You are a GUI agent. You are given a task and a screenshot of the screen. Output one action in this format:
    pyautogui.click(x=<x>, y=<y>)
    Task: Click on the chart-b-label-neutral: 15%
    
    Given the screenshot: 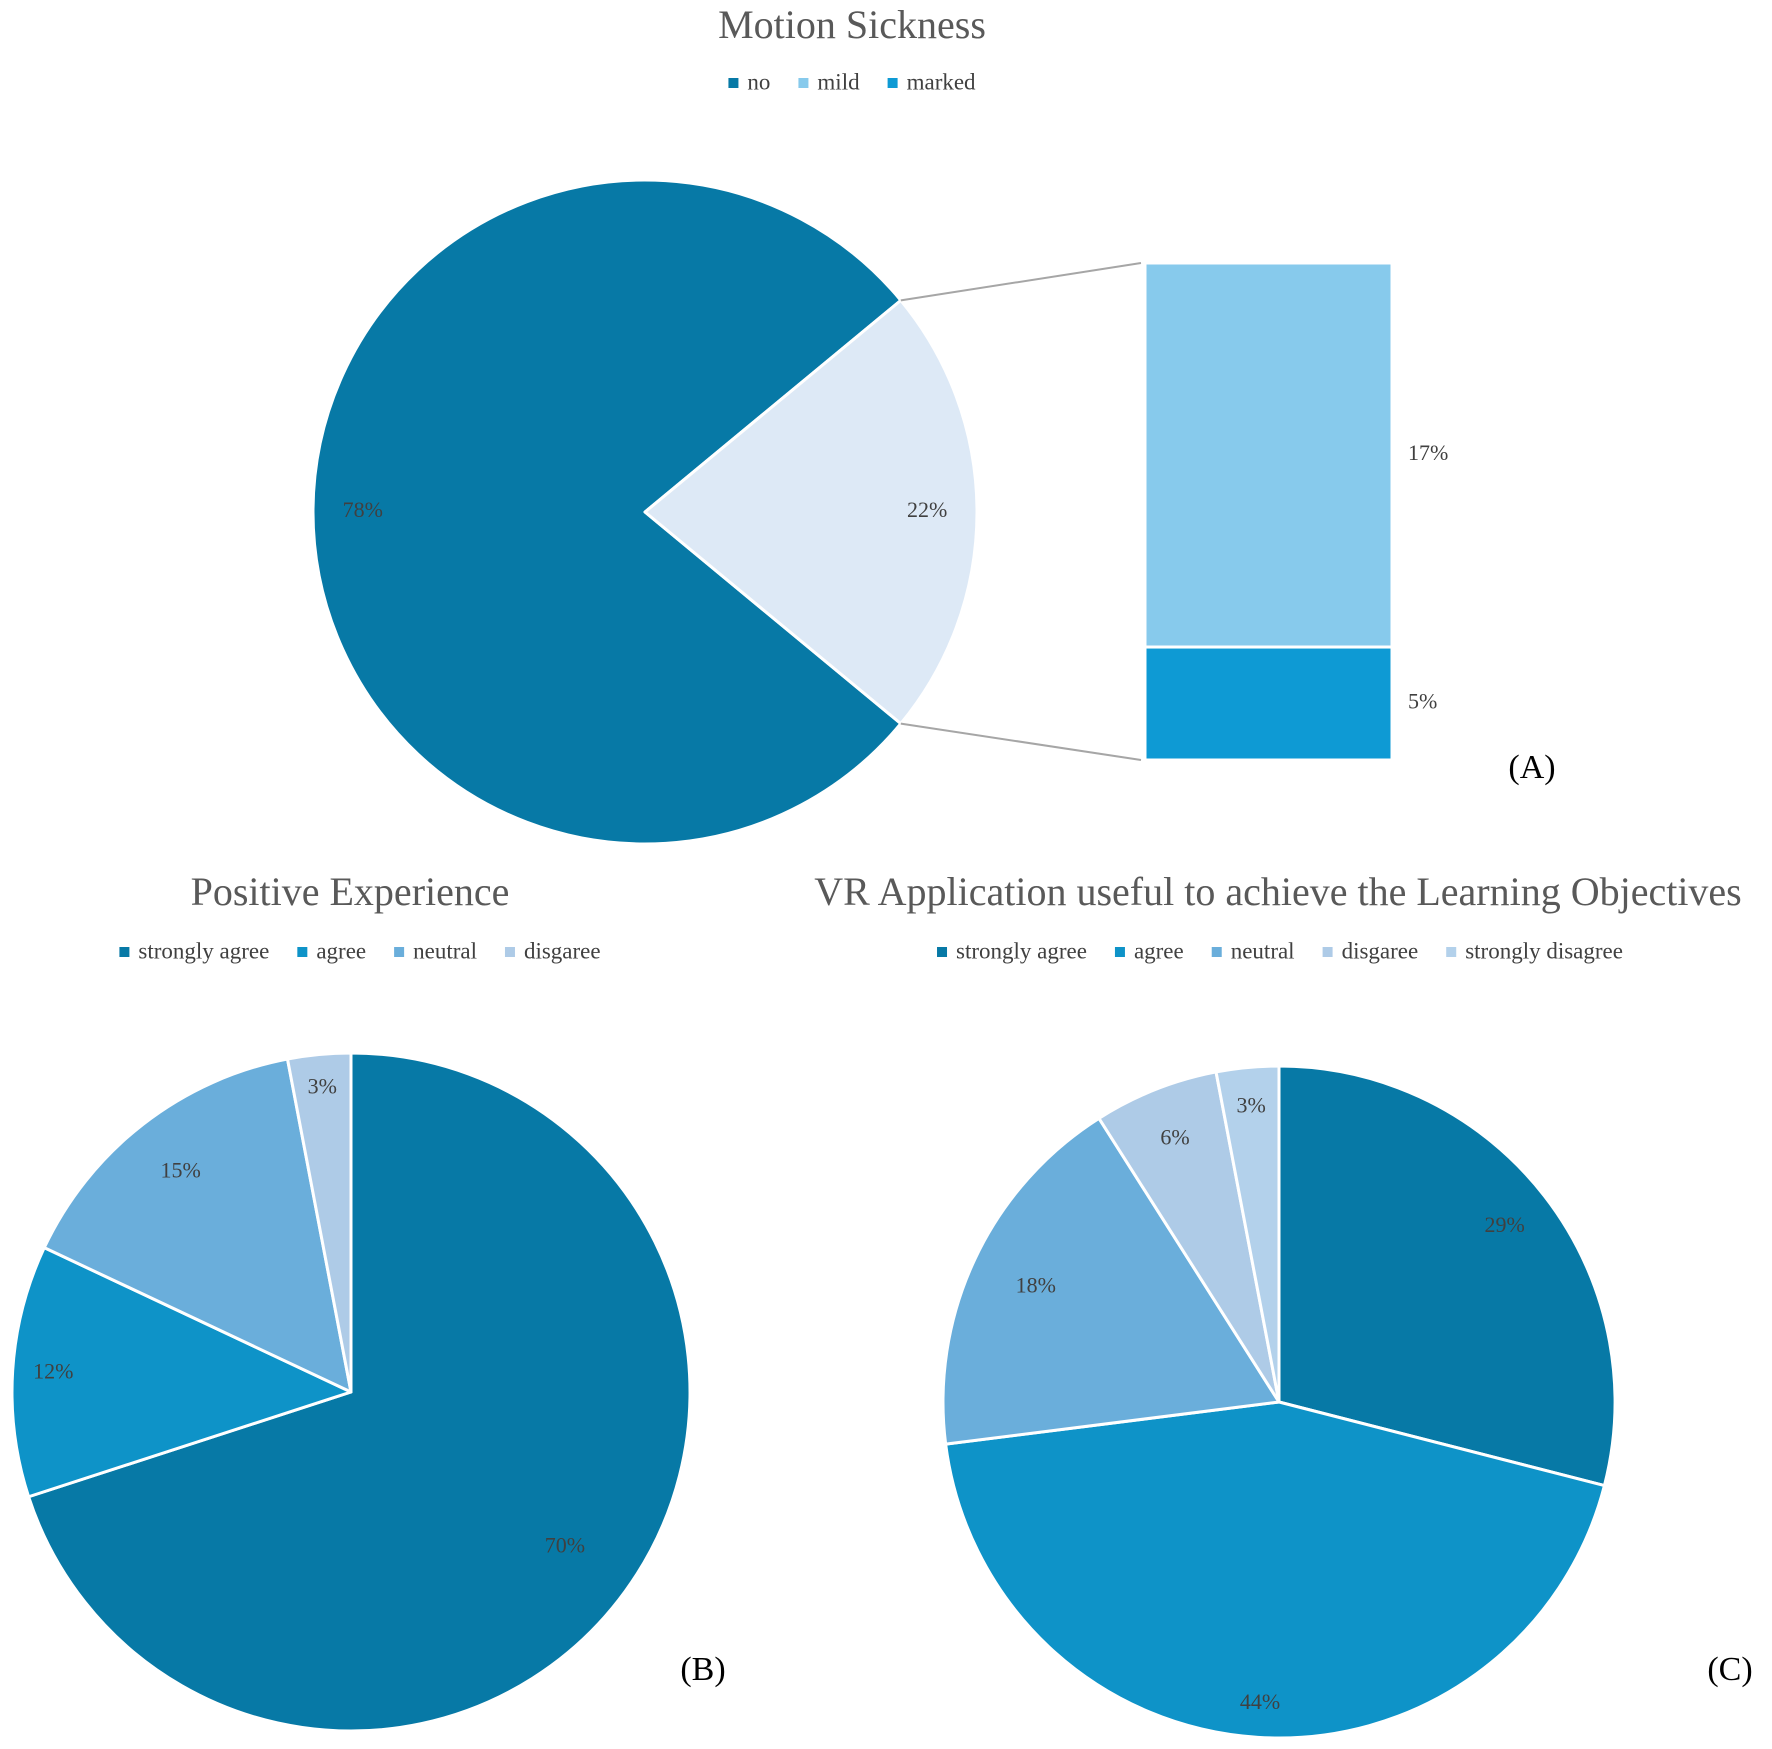 What is the action you would take?
    pyautogui.click(x=180, y=1169)
    